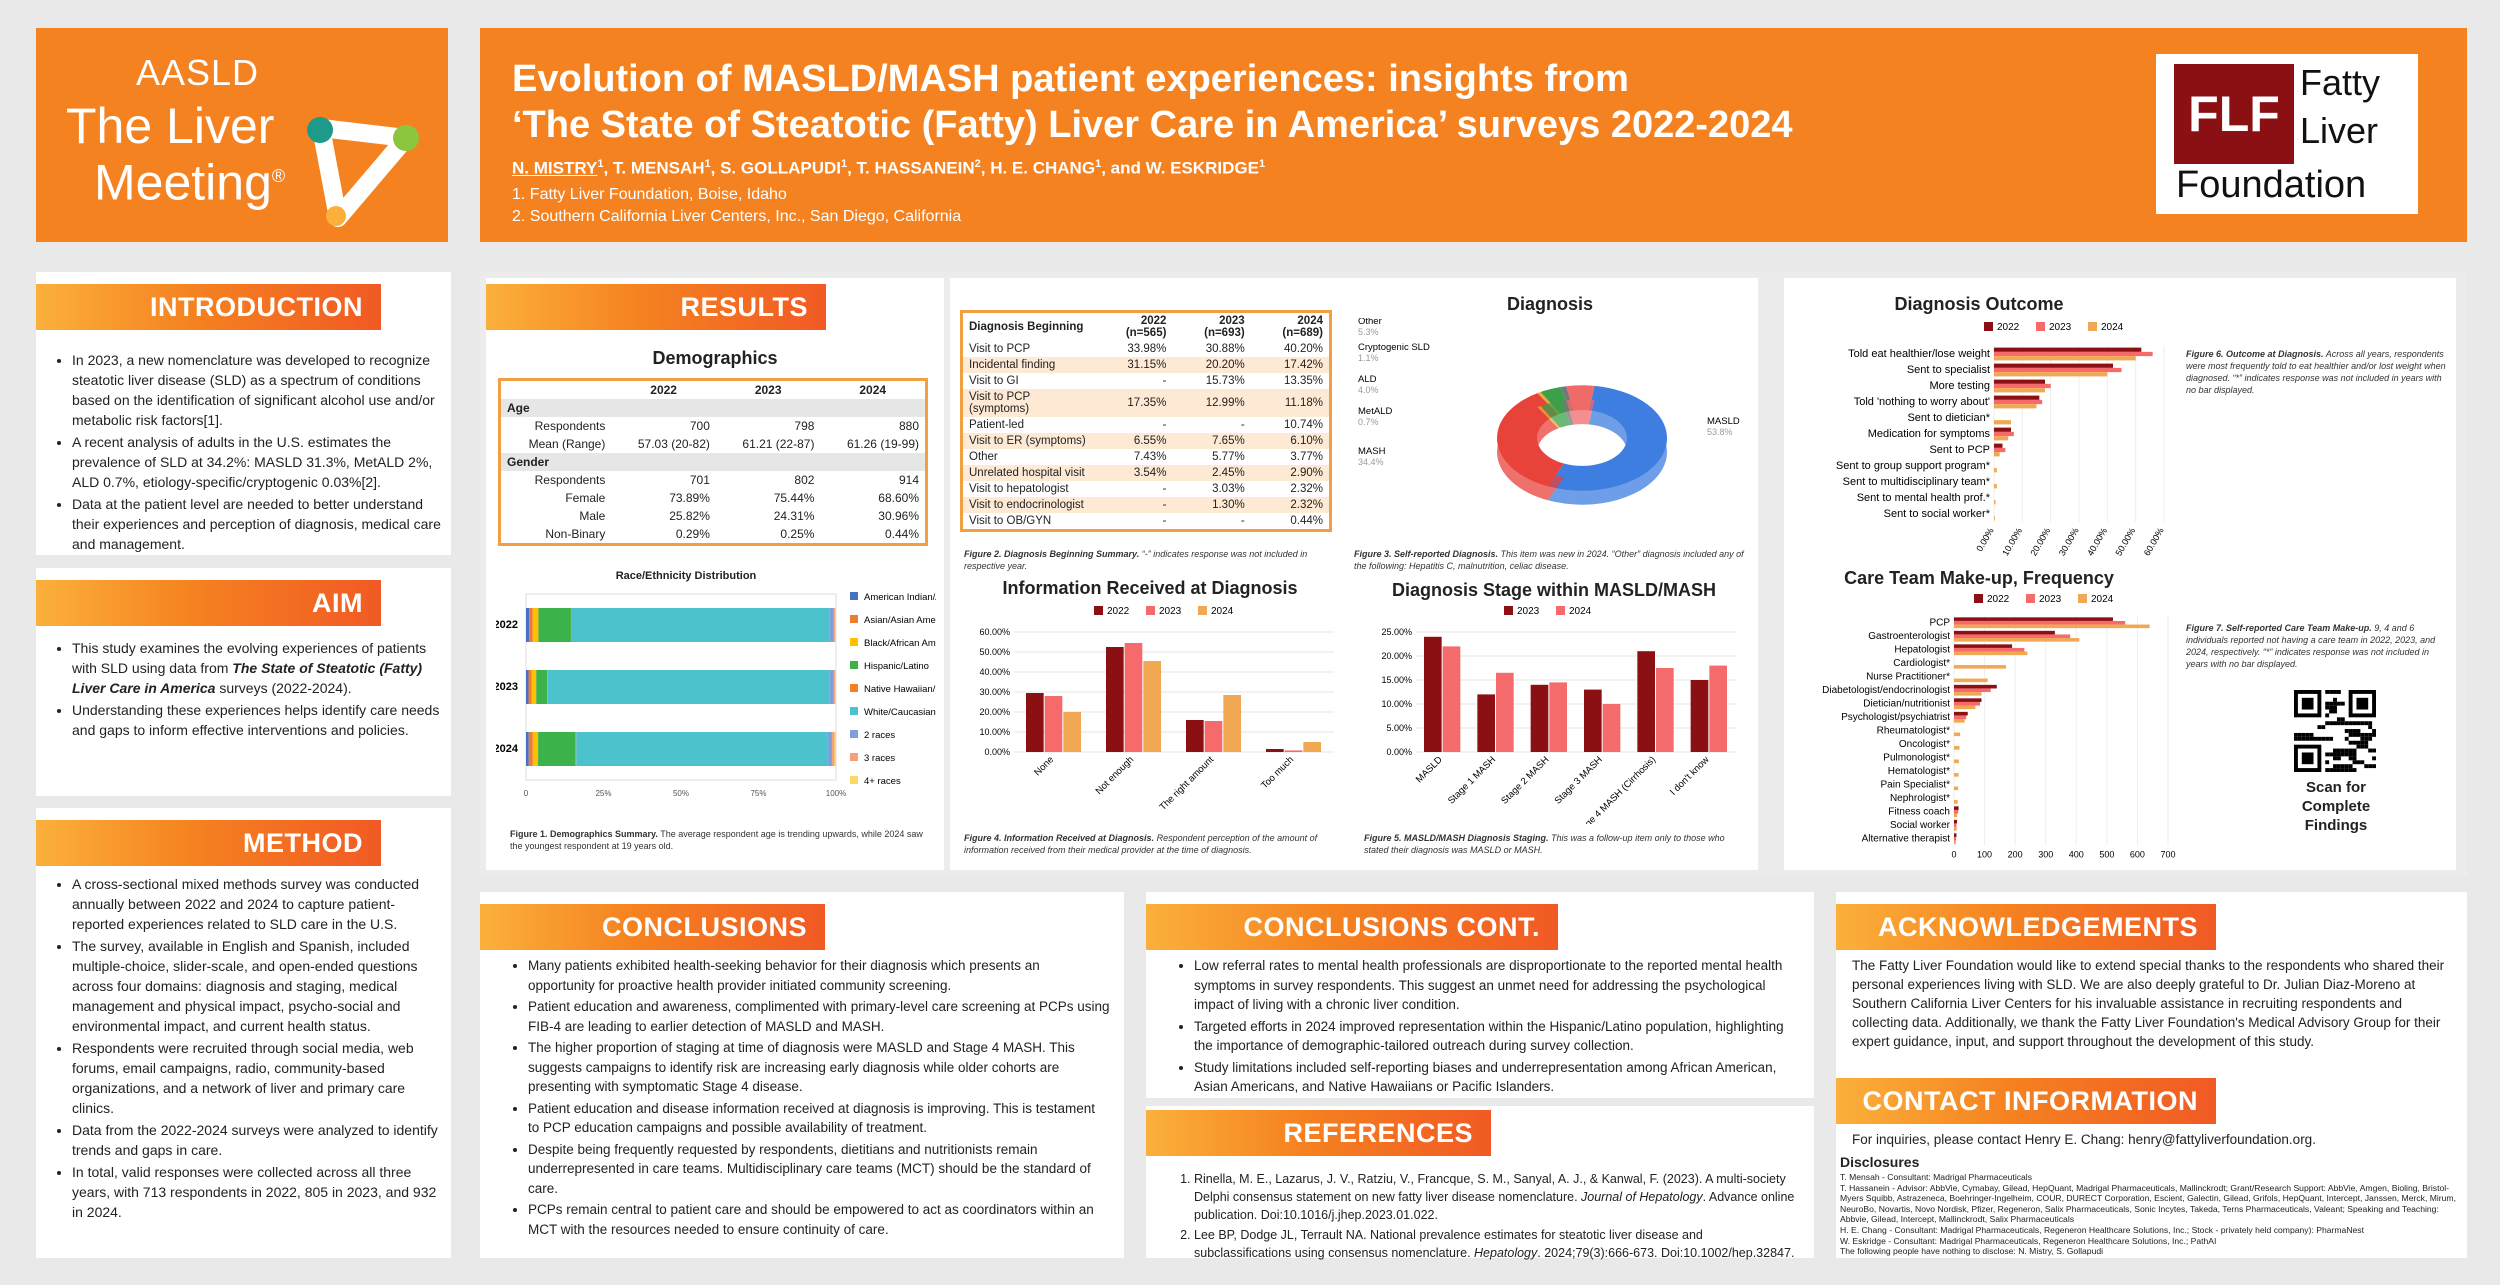  Describe the element at coordinates (1164, 521) in the screenshot. I see `table-cell: -` at that location.